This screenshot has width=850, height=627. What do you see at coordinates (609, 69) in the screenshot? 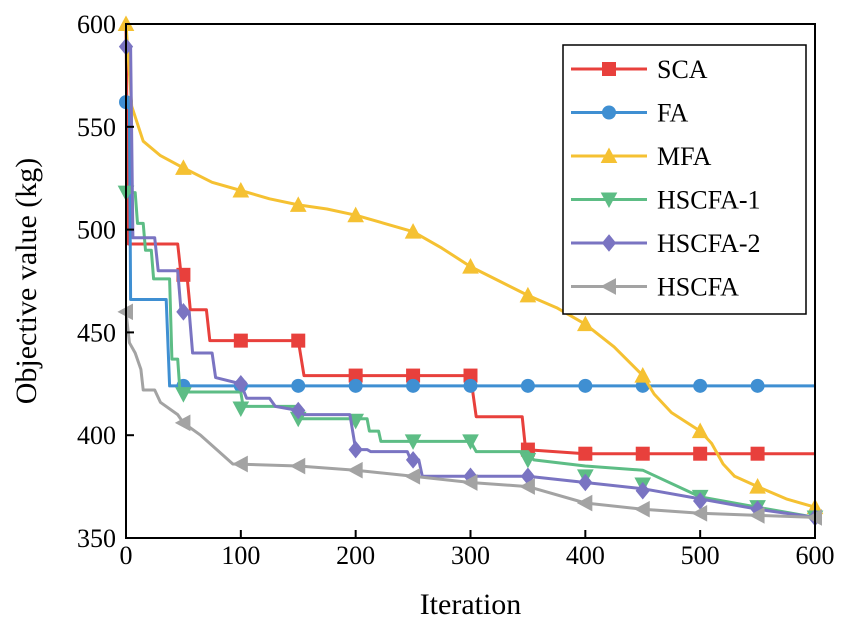
I see `legend-marker-sca` at bounding box center [609, 69].